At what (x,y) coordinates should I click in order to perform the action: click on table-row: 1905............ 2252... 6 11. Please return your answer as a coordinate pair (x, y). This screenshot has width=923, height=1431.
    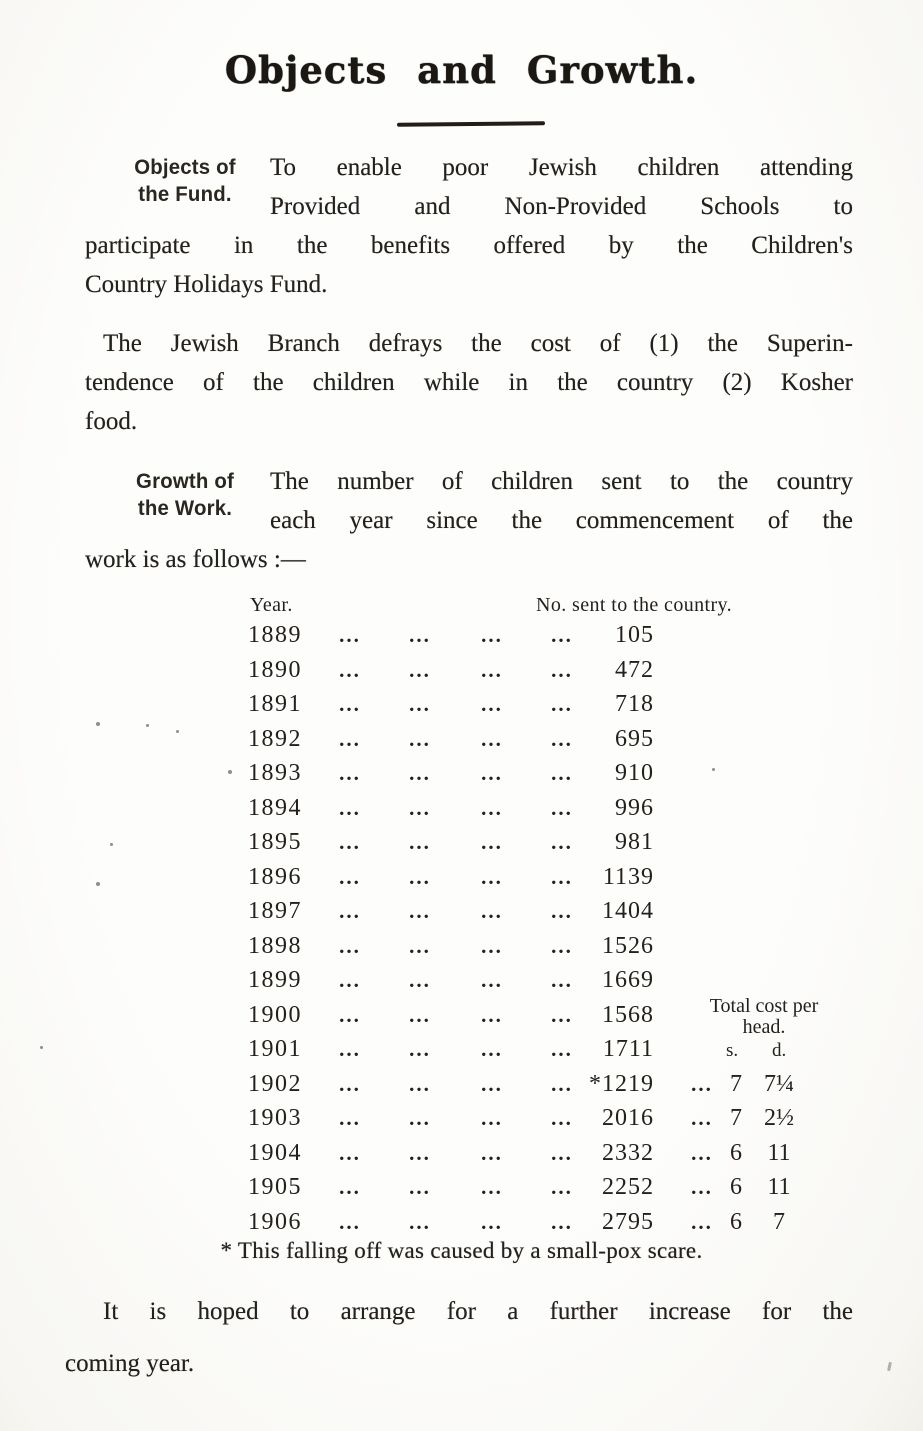
    Looking at the image, I should click on (568, 1187).